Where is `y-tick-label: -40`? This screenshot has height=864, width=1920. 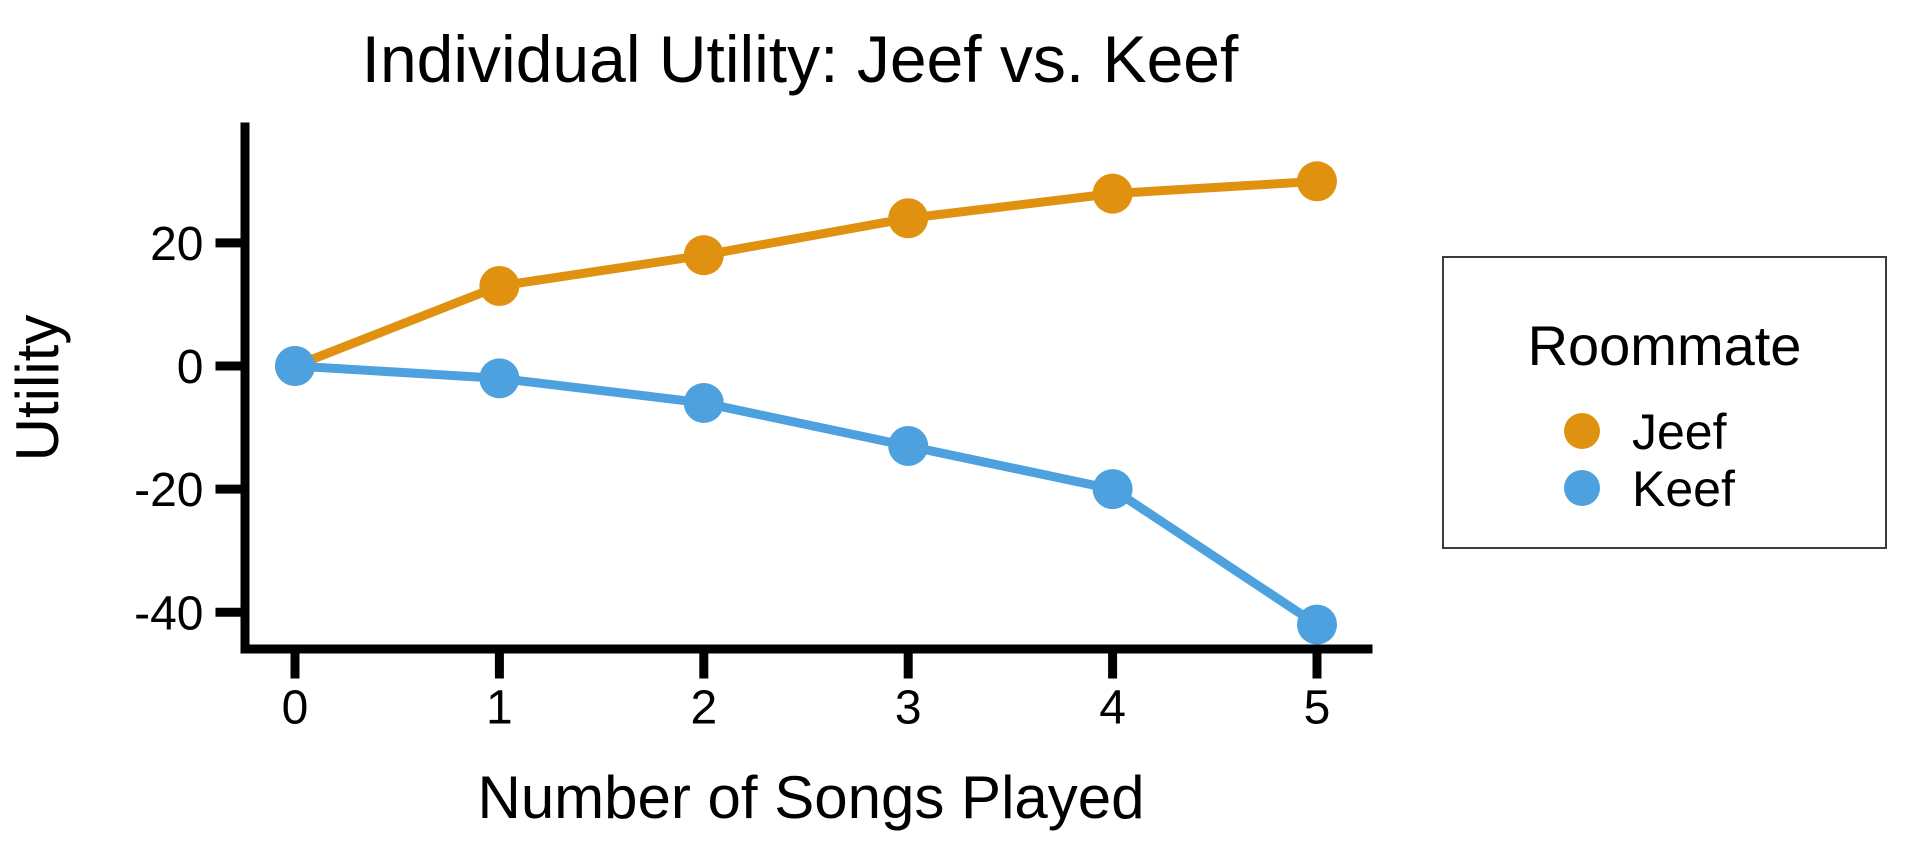
y-tick-label: -40 is located at coordinates (168, 613).